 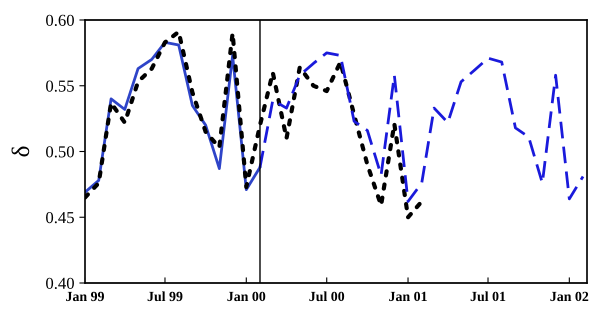 I want to click on x-tick-label: Jan 01, so click(x=408, y=297).